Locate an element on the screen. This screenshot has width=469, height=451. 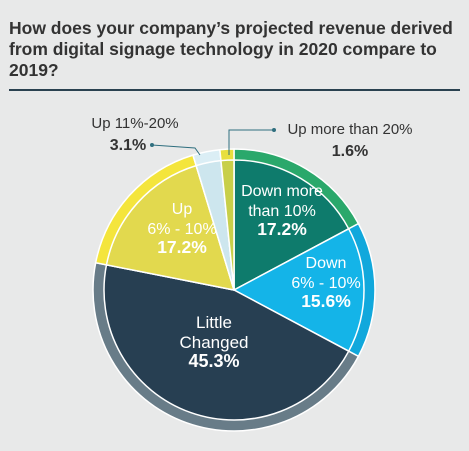
pie-callouts: Up 11%-20% 3.1% Up more than 20% 1.6% is located at coordinates (251, 137).